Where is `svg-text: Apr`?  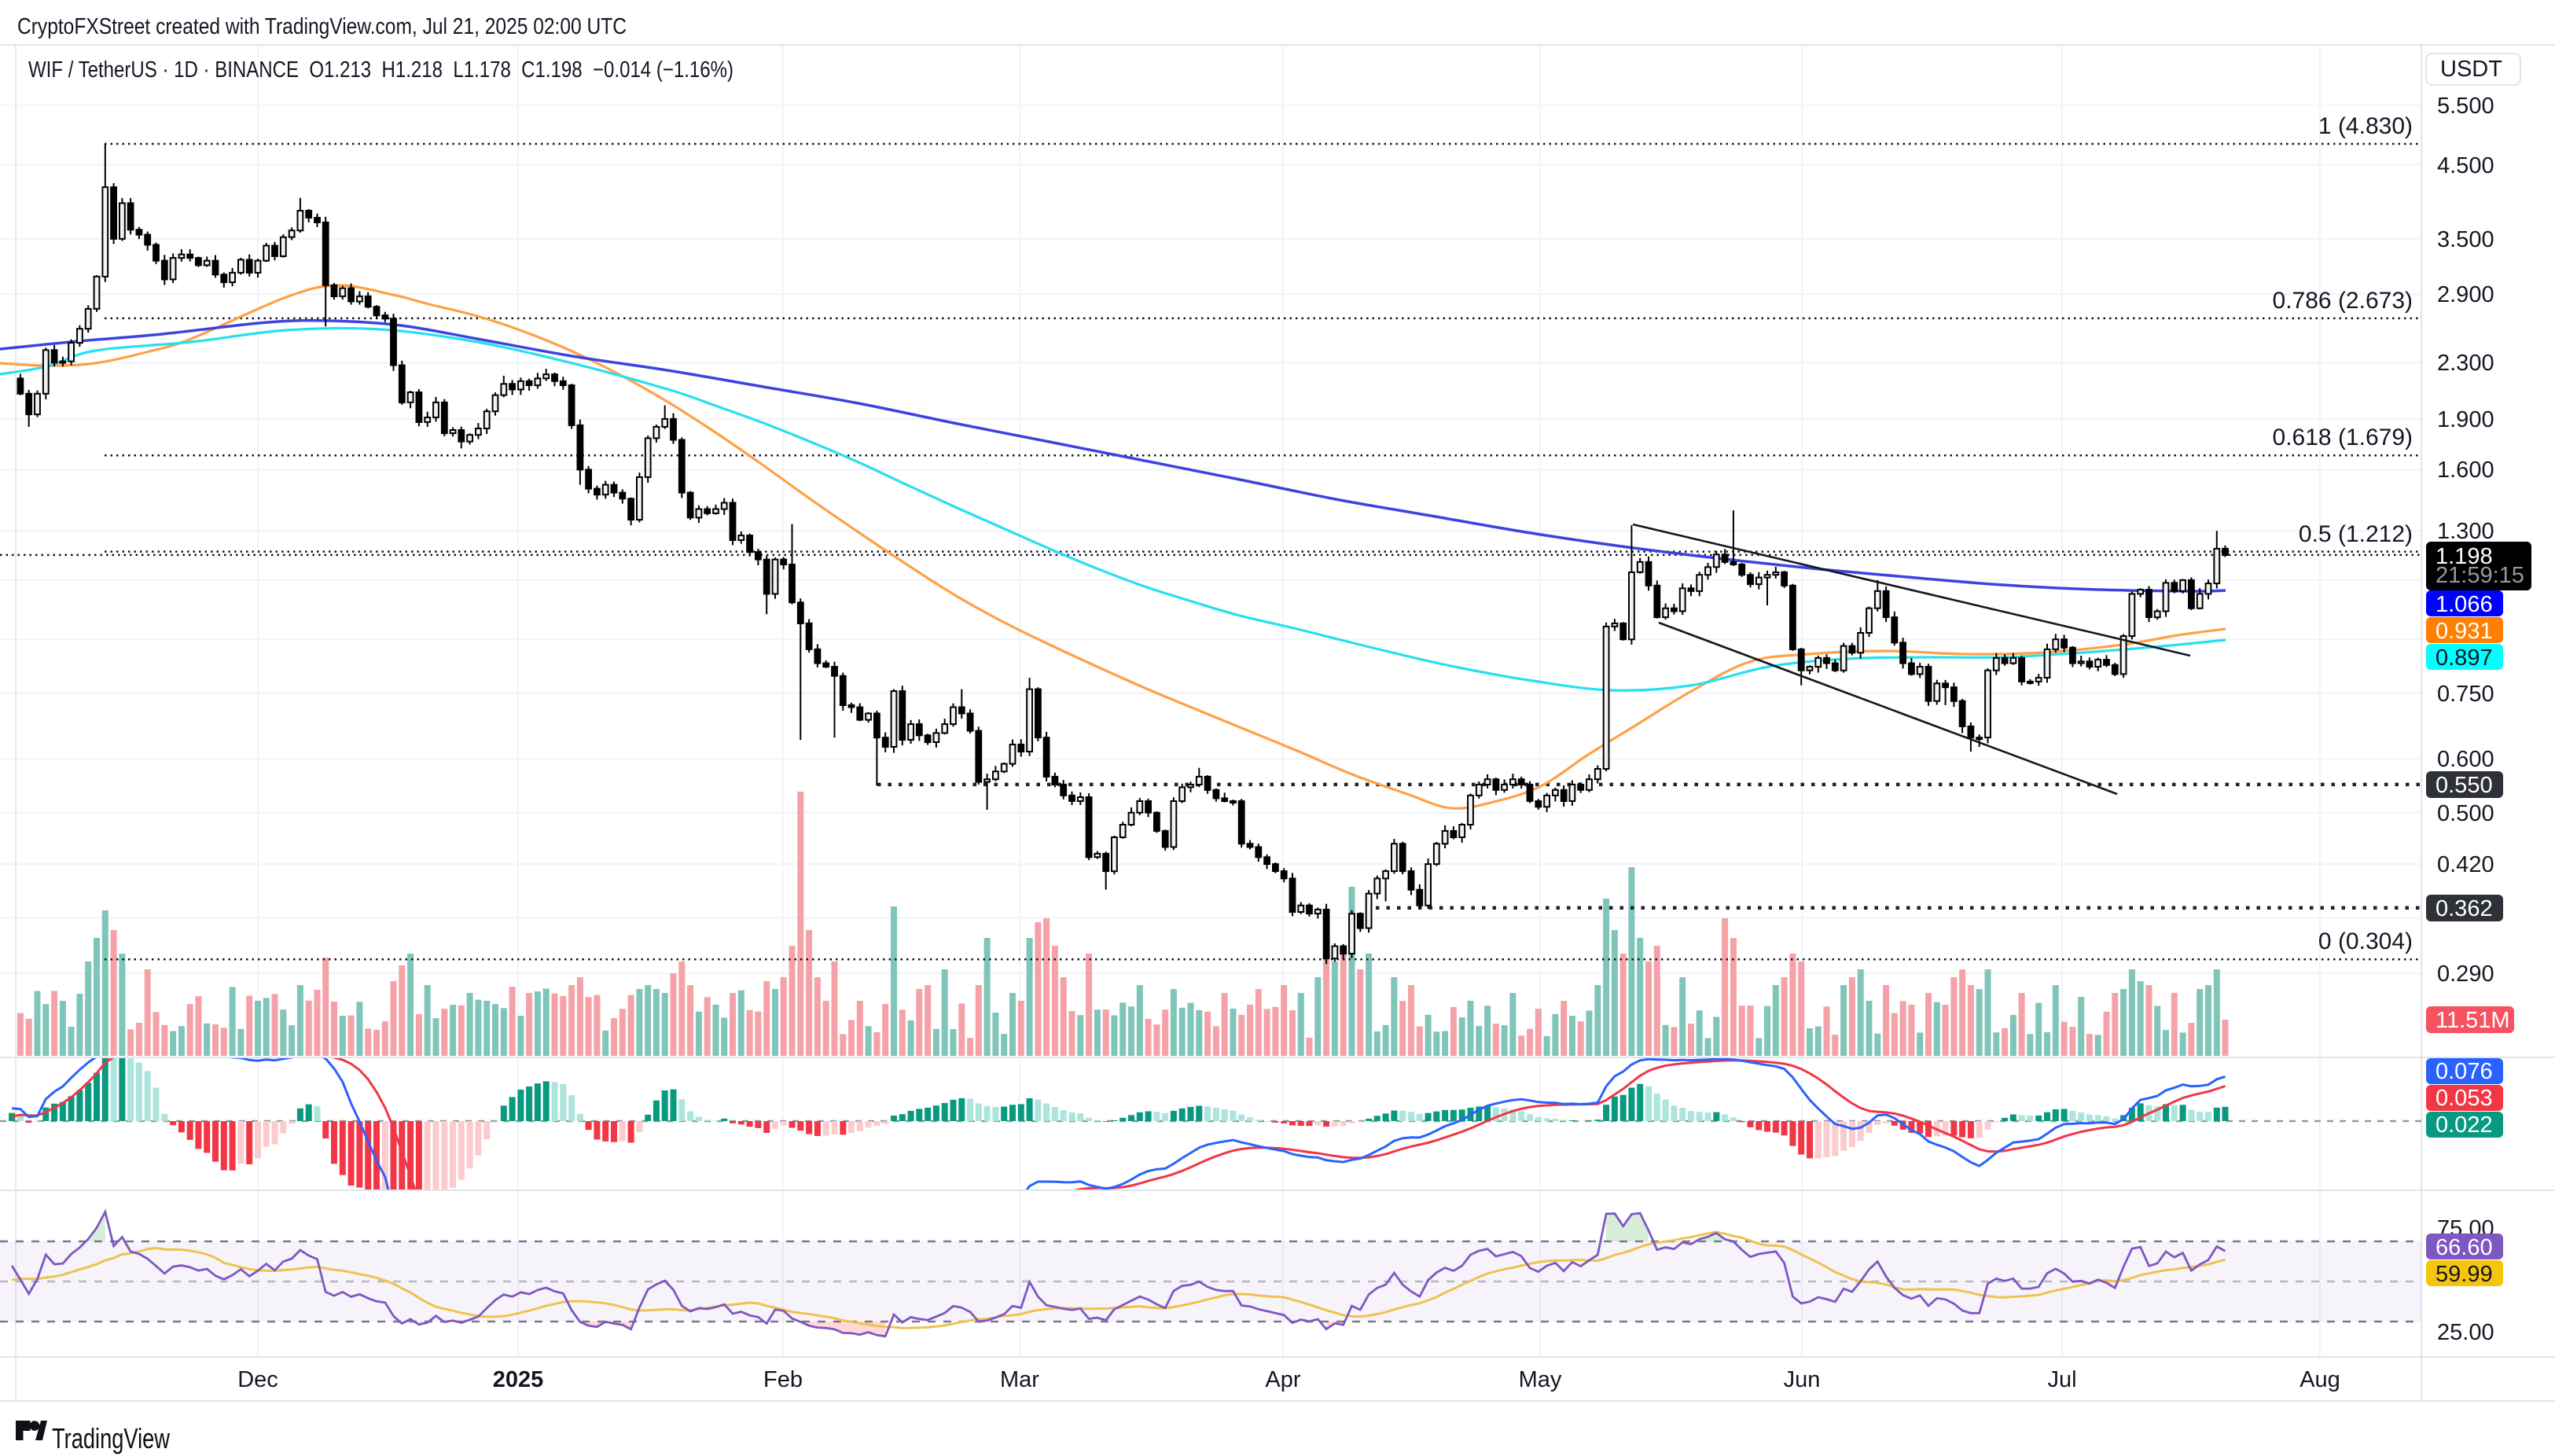 svg-text: Apr is located at coordinates (1282, 1379).